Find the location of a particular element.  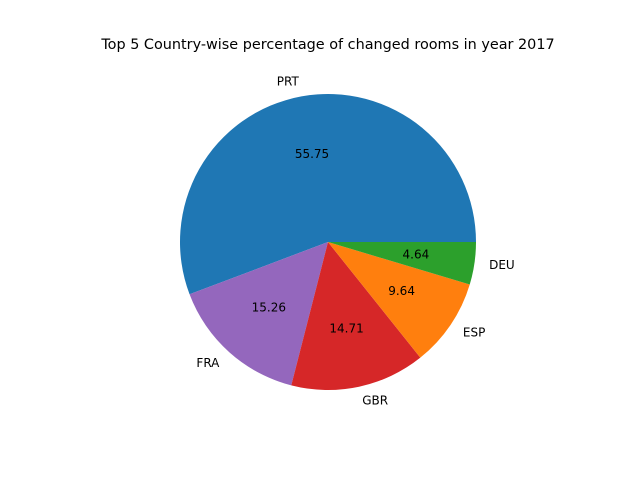

slice-value-deu: 4.64 is located at coordinates (416, 254).